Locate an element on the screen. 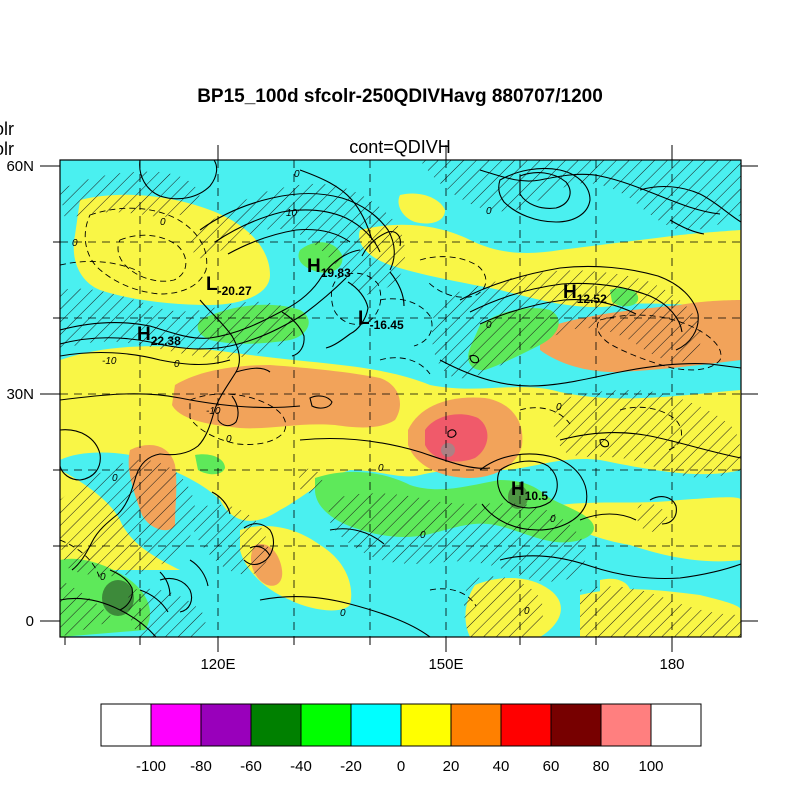 Image resolution: width=800 pixels, height=800 pixels. colorbar-tick-label: -80 is located at coordinates (201, 766).